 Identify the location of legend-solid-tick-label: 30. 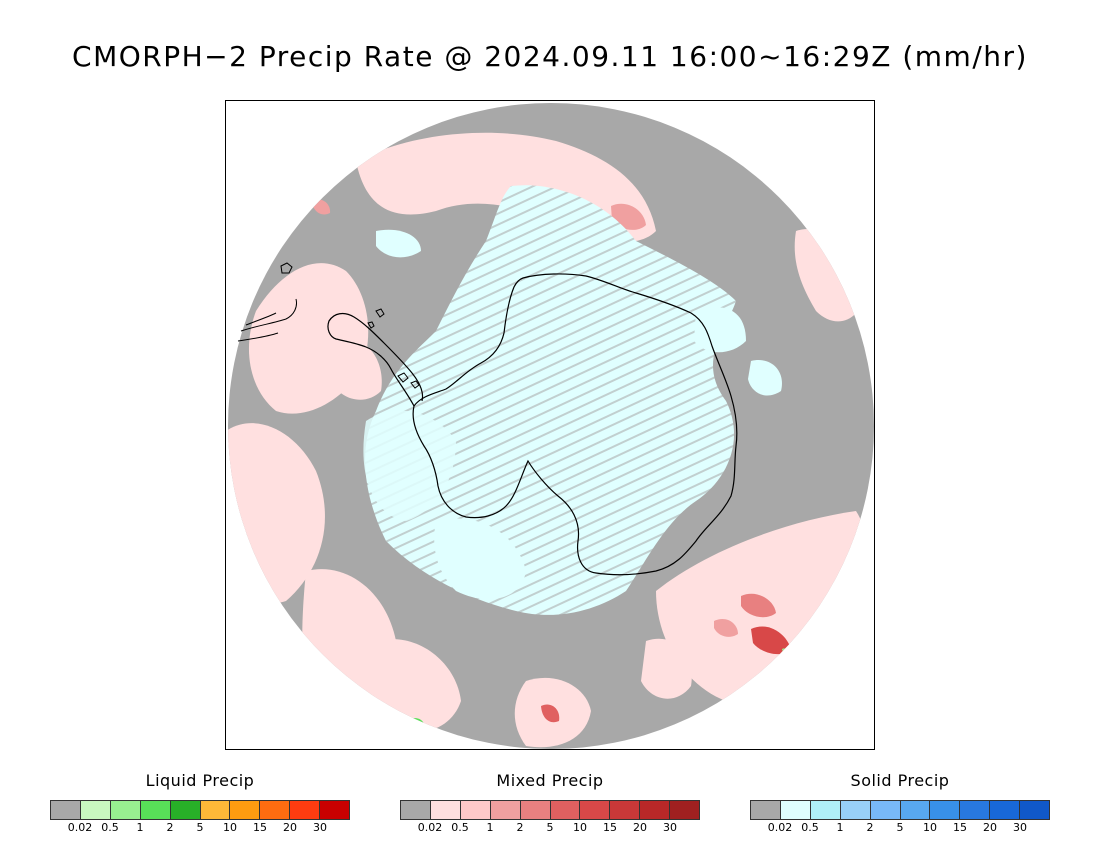
(1020, 827).